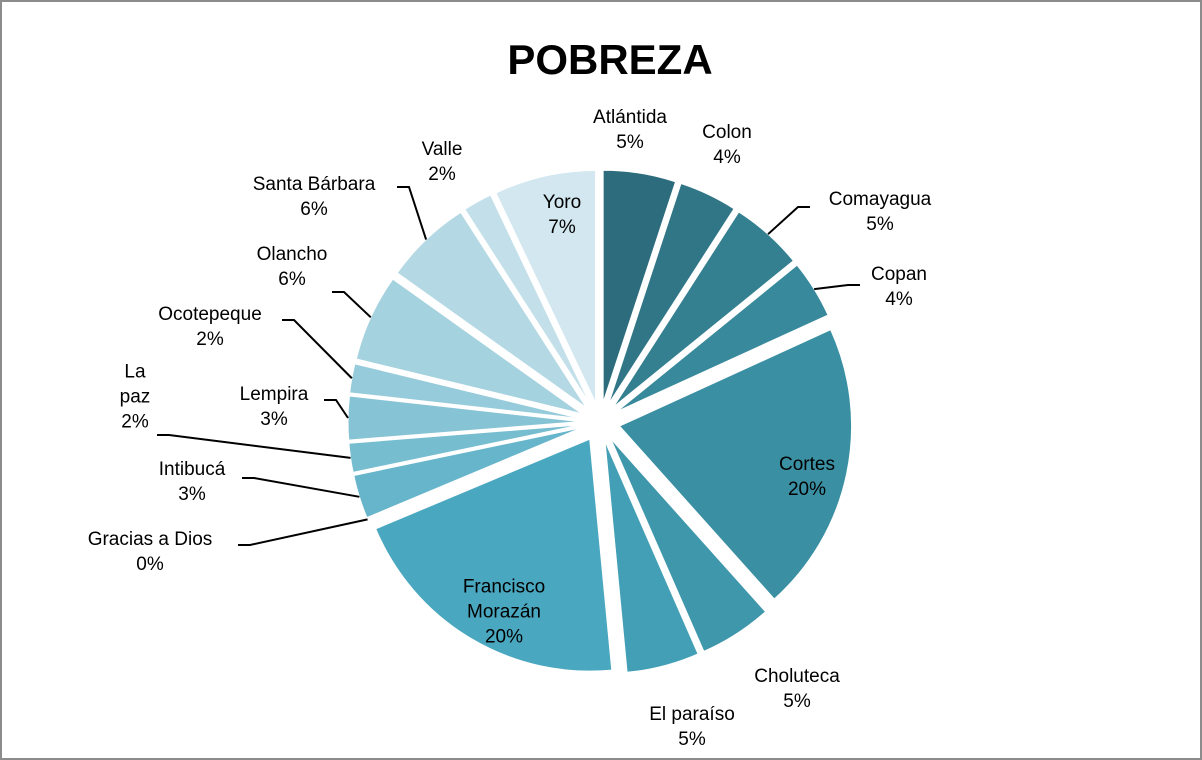 This screenshot has height=760, width=1202. Describe the element at coordinates (150, 539) in the screenshot. I see `category-label: Gracias a Dios` at that location.